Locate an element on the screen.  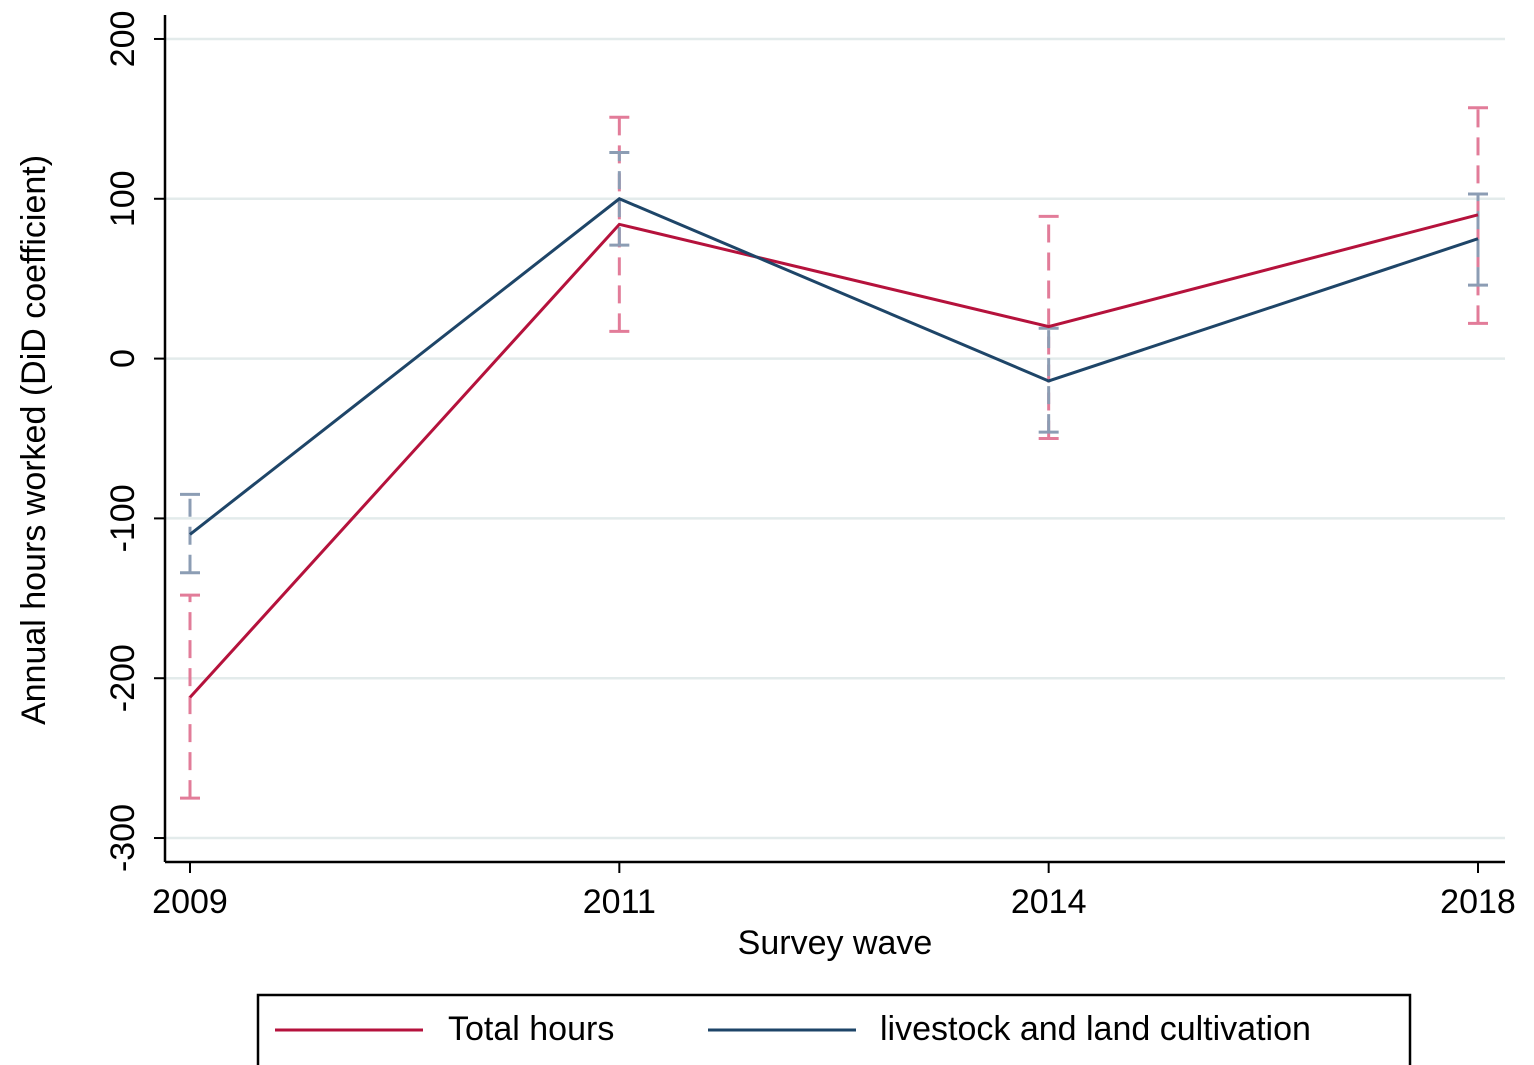
legend-label: Total hours is located at coordinates (531, 1029).